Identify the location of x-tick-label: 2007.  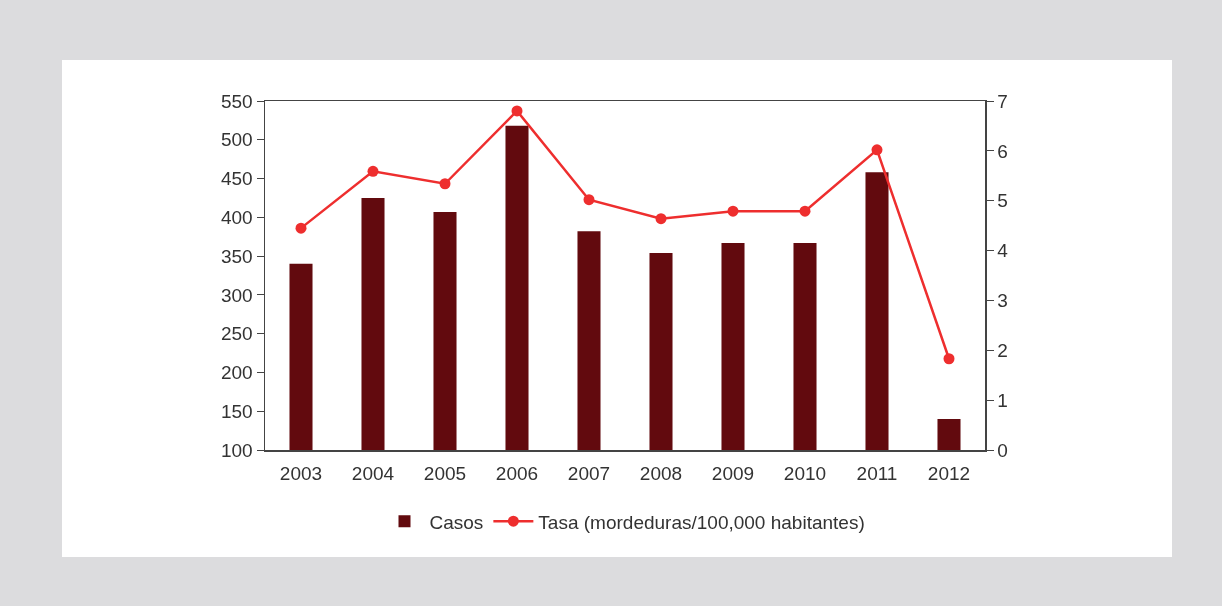
(589, 474).